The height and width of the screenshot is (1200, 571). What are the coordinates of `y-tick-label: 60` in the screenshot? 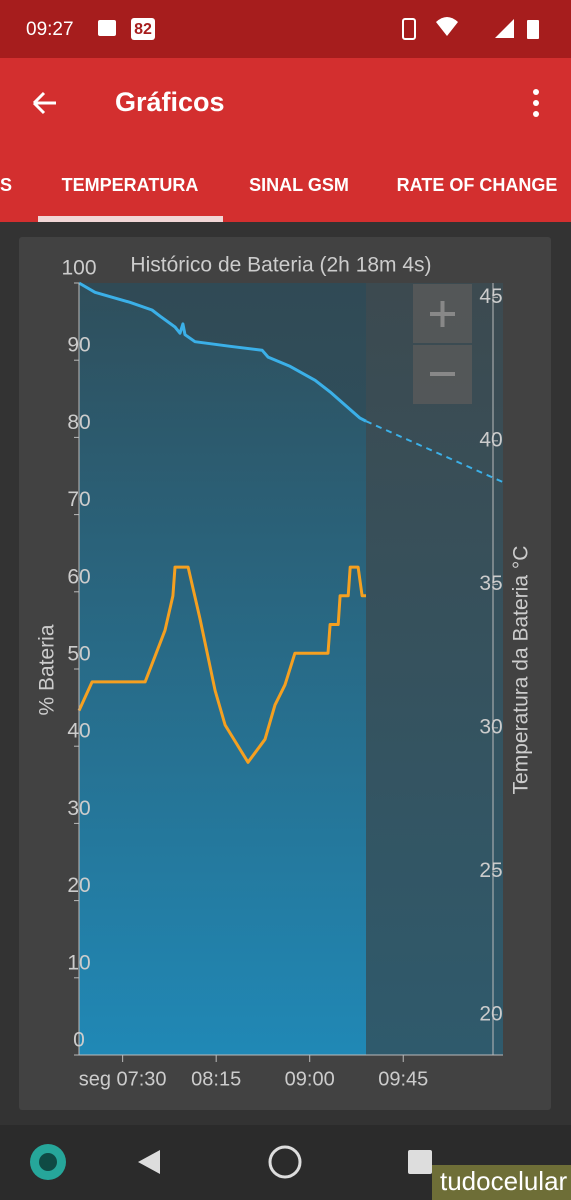 It's located at (78, 576).